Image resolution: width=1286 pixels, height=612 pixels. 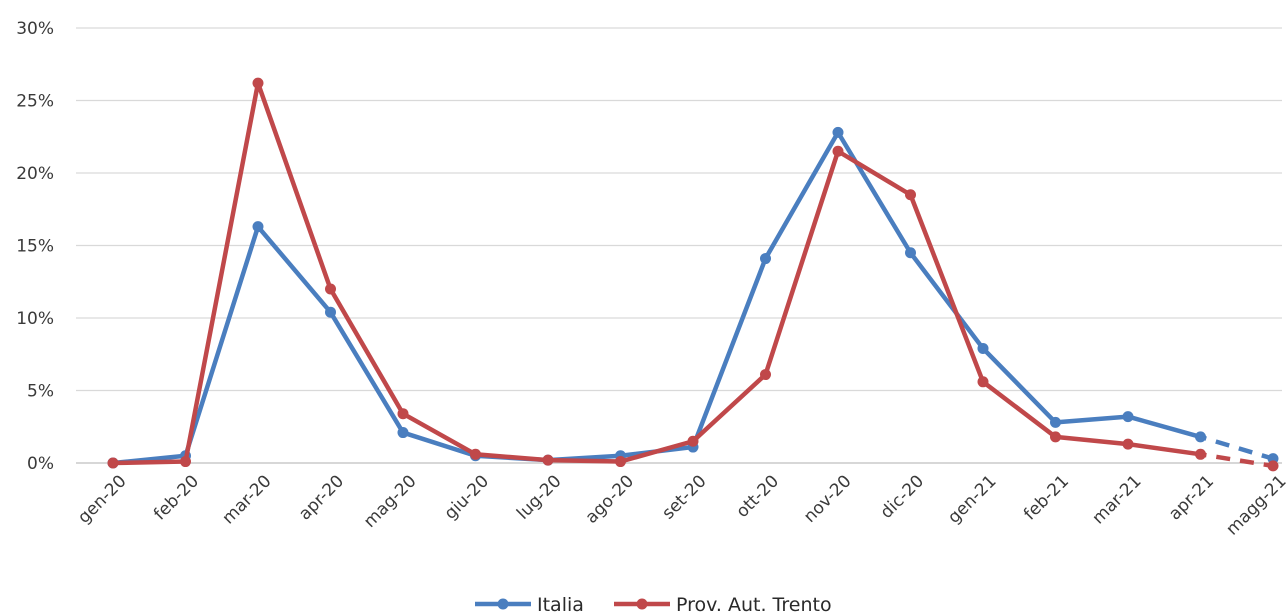 I want to click on x-tick-label: set-20, so click(x=684, y=497).